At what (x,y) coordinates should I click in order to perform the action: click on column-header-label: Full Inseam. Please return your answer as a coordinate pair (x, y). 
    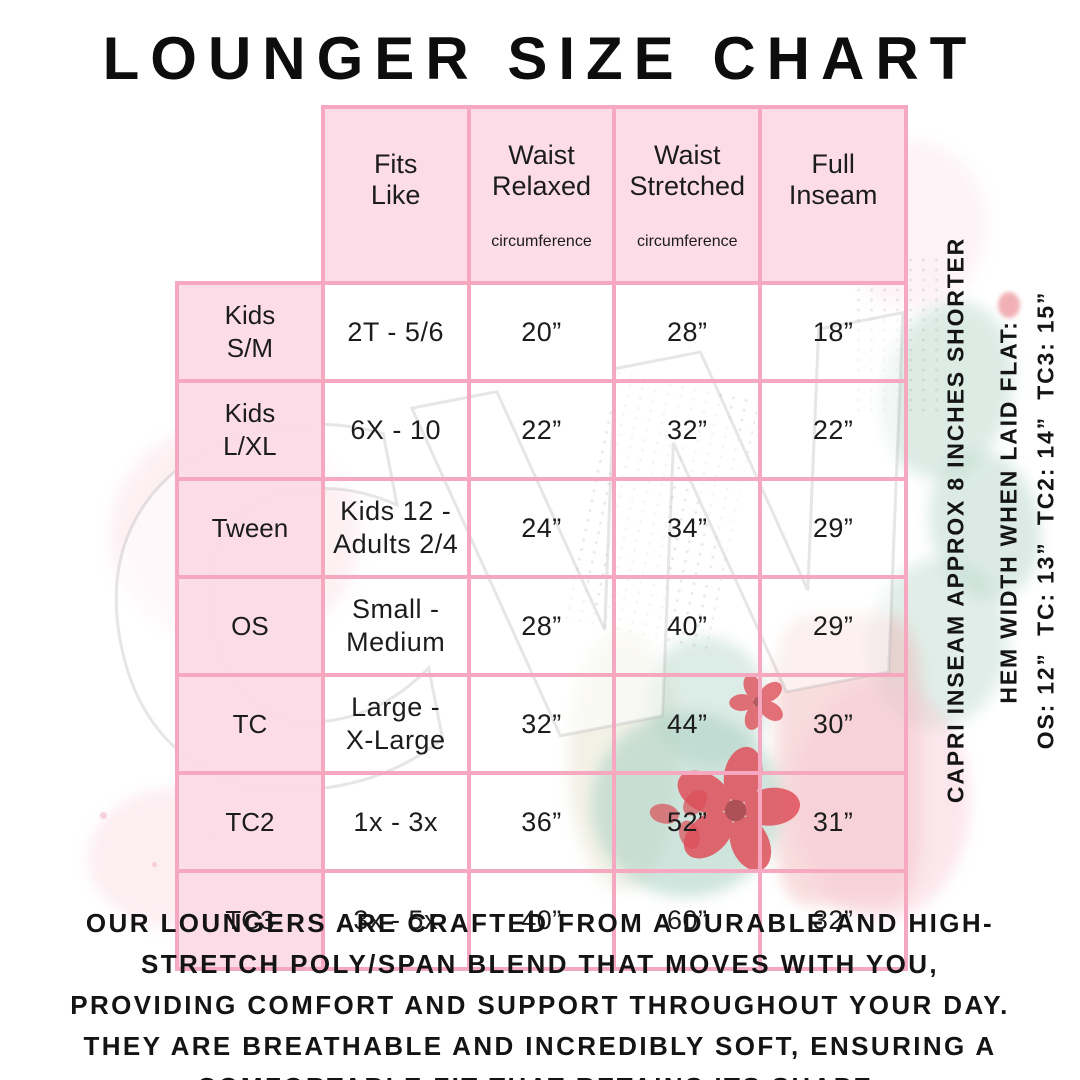
    Looking at the image, I should click on (833, 179).